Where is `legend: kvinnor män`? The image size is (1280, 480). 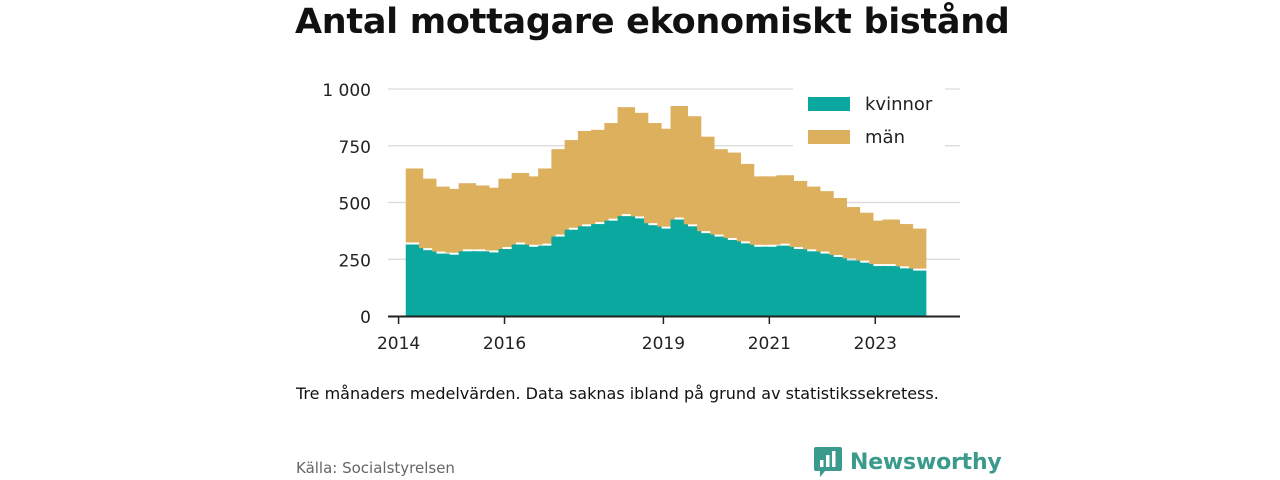 legend: kvinnor män is located at coordinates (869, 116).